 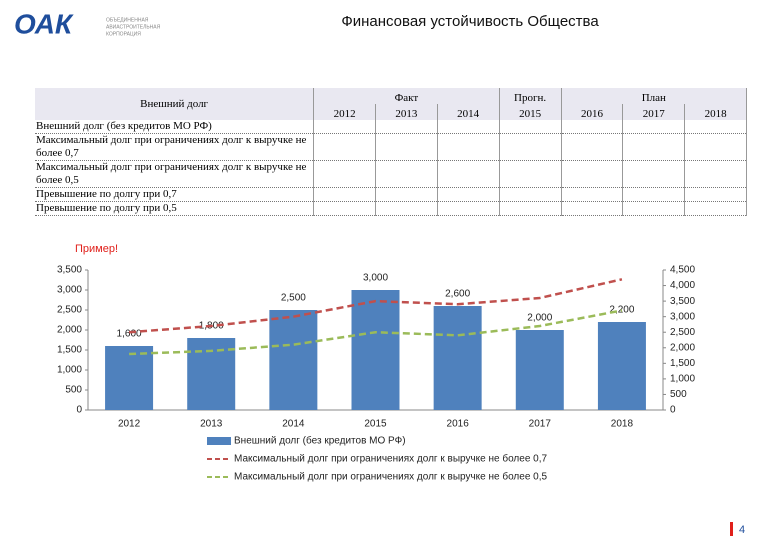 I want to click on group-label: Прогн., so click(x=530, y=96).